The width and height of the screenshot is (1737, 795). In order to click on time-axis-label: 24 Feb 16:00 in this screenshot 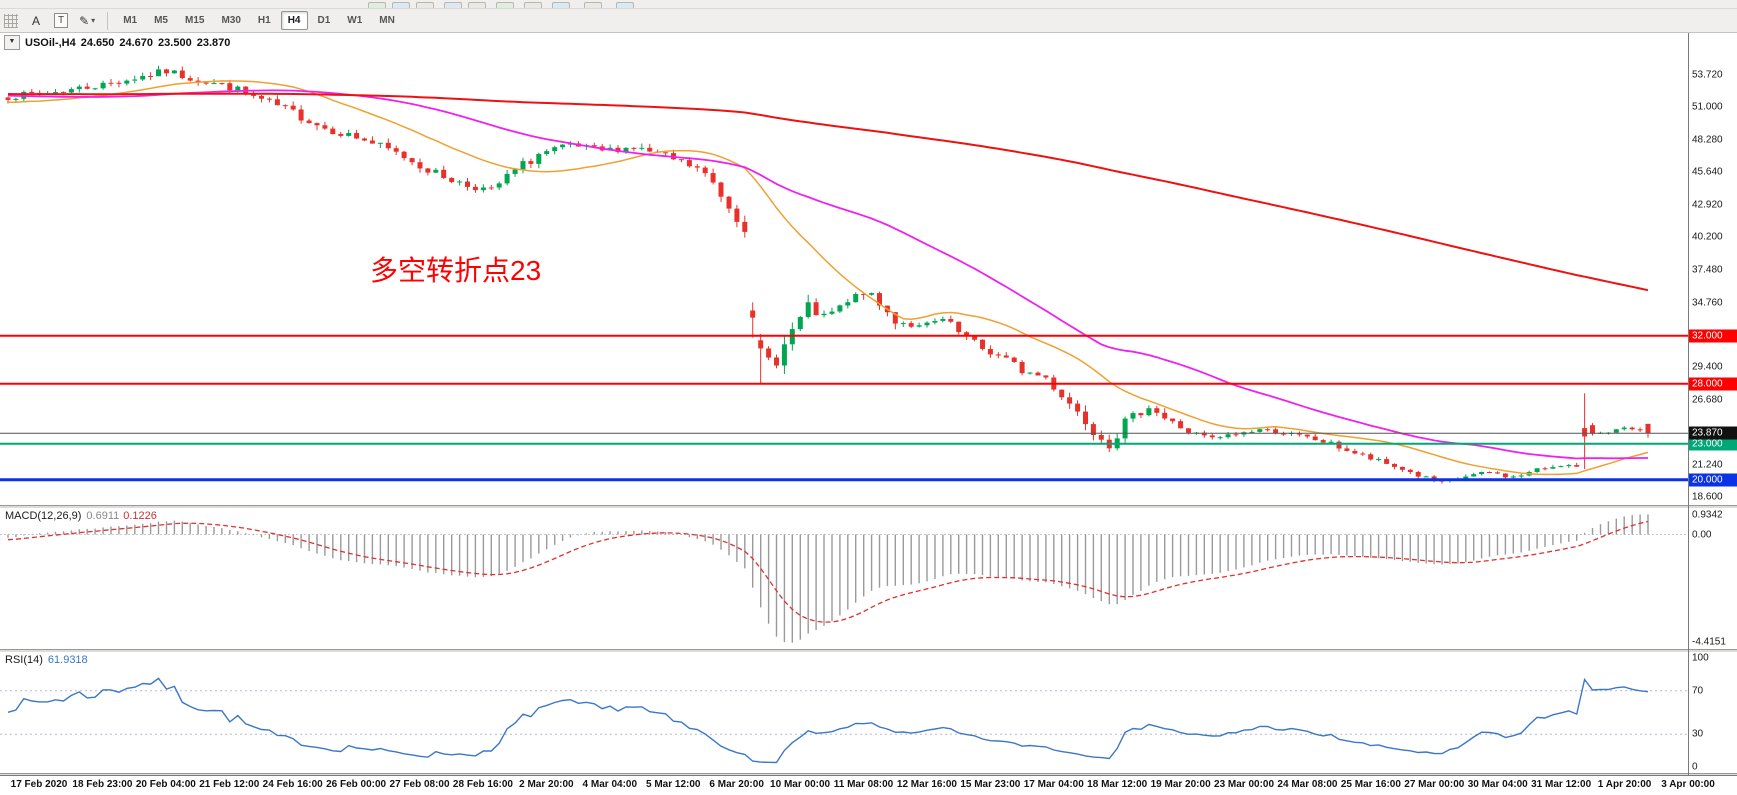, I will do `click(292, 784)`.